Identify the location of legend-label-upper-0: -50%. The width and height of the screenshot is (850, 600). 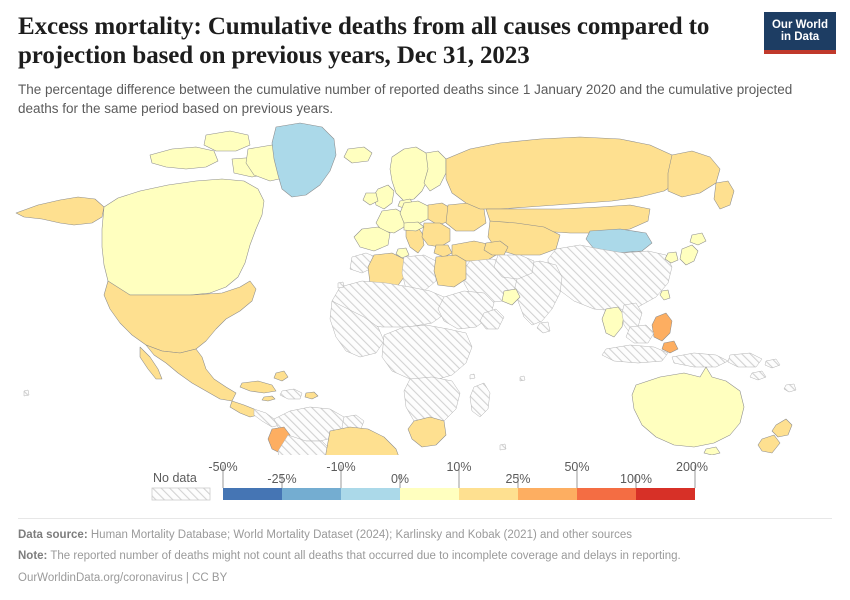
(222, 467).